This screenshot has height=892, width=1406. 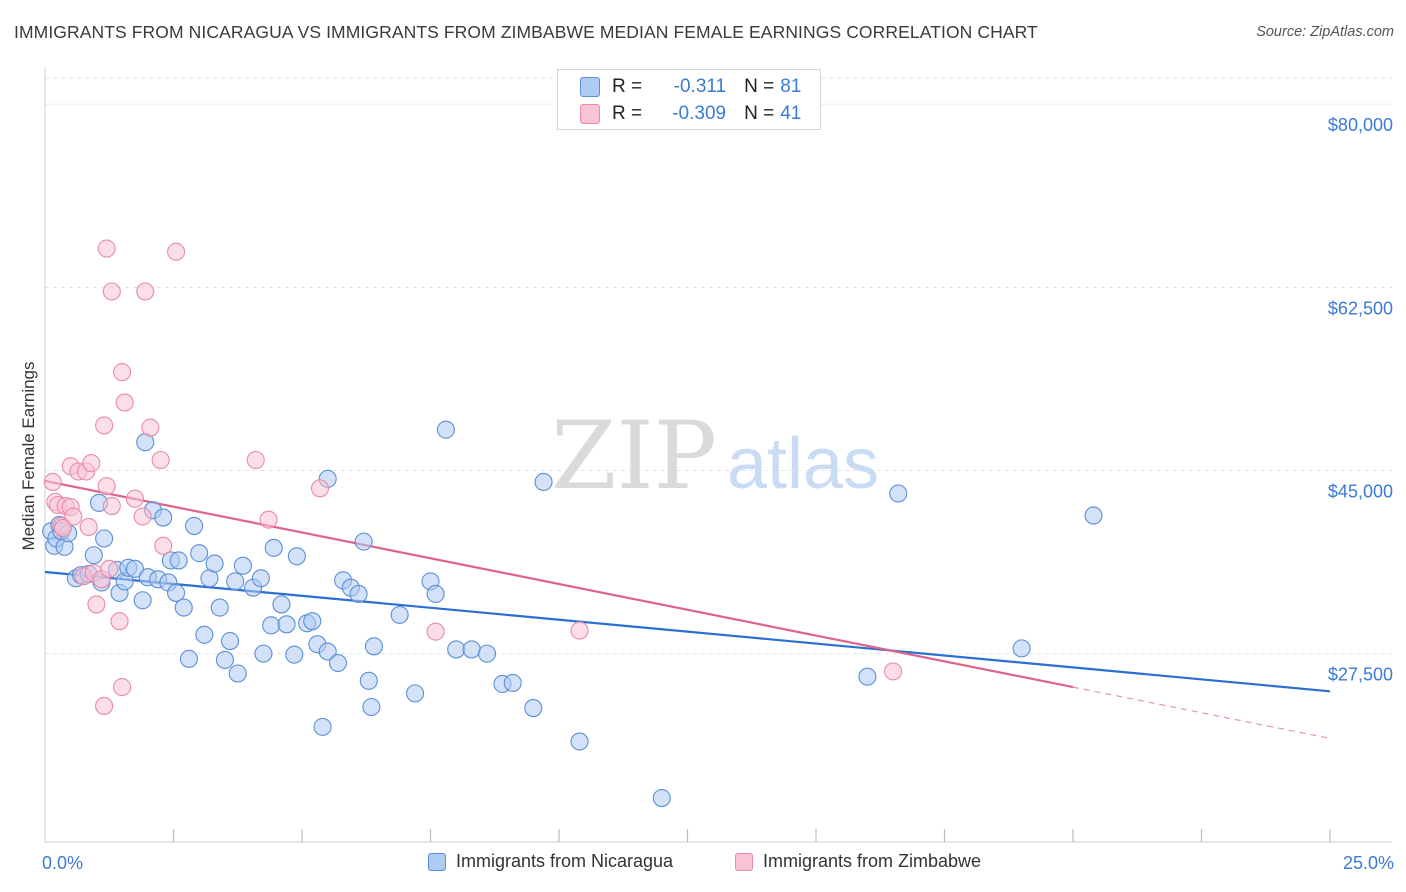 I want to click on stats-swatch-blue, so click(x=590, y=87).